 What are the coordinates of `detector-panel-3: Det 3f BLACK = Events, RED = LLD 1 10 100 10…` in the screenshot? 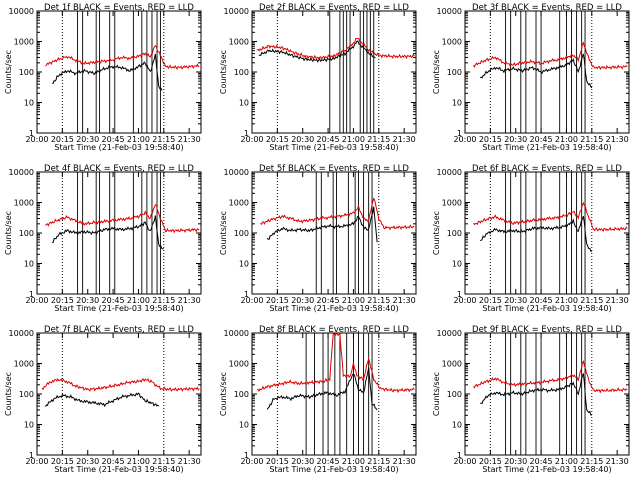 It's located at (531, 77).